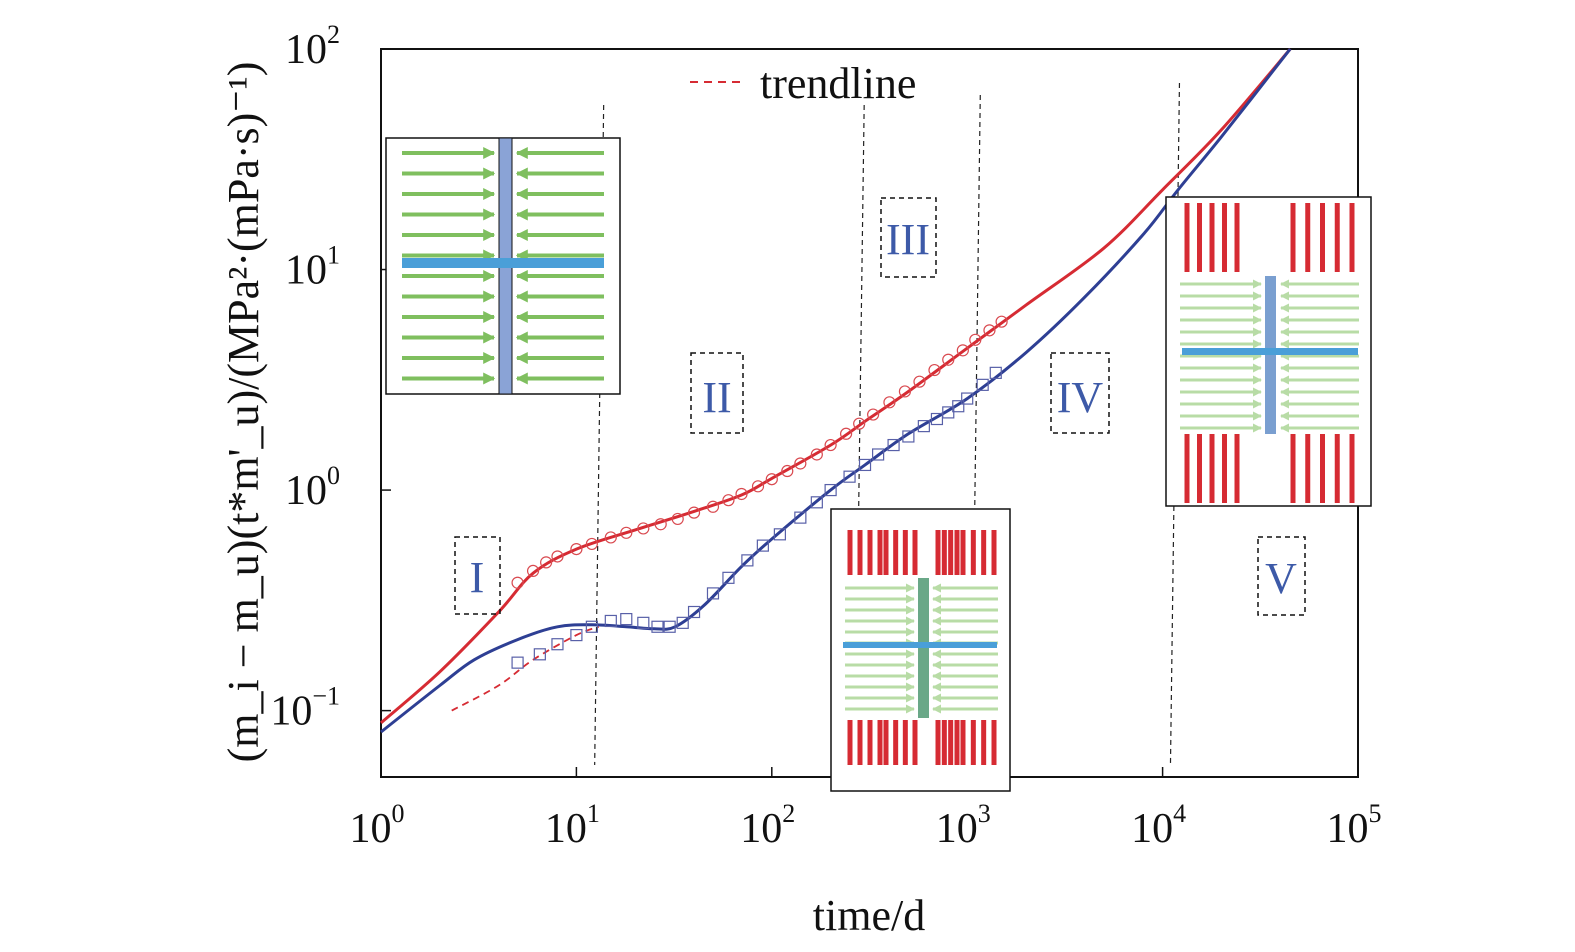  What do you see at coordinates (377, 825) in the screenshot?
I see `x-tick-label-0: 10⁰` at bounding box center [377, 825].